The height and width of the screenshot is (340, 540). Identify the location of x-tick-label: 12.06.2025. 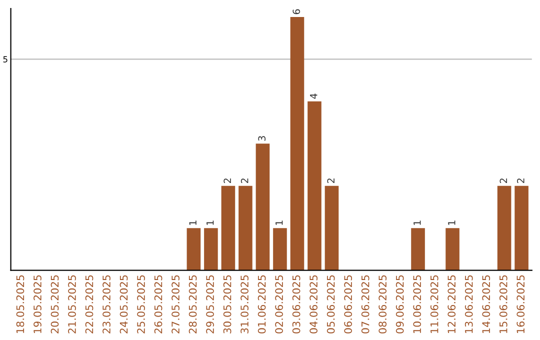
(452, 304).